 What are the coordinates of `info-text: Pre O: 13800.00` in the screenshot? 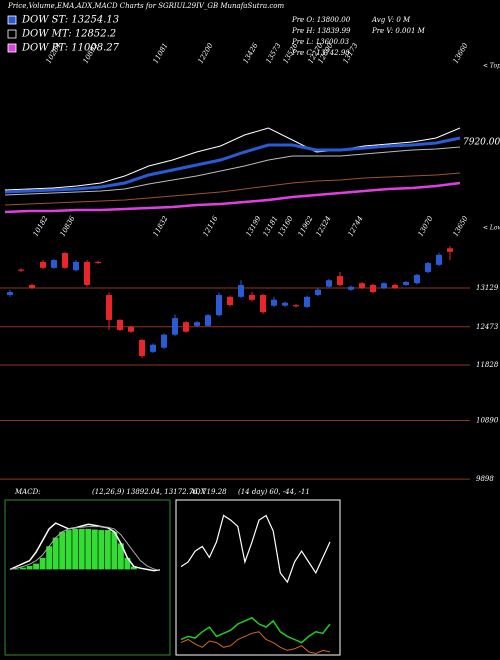 It's located at (321, 20).